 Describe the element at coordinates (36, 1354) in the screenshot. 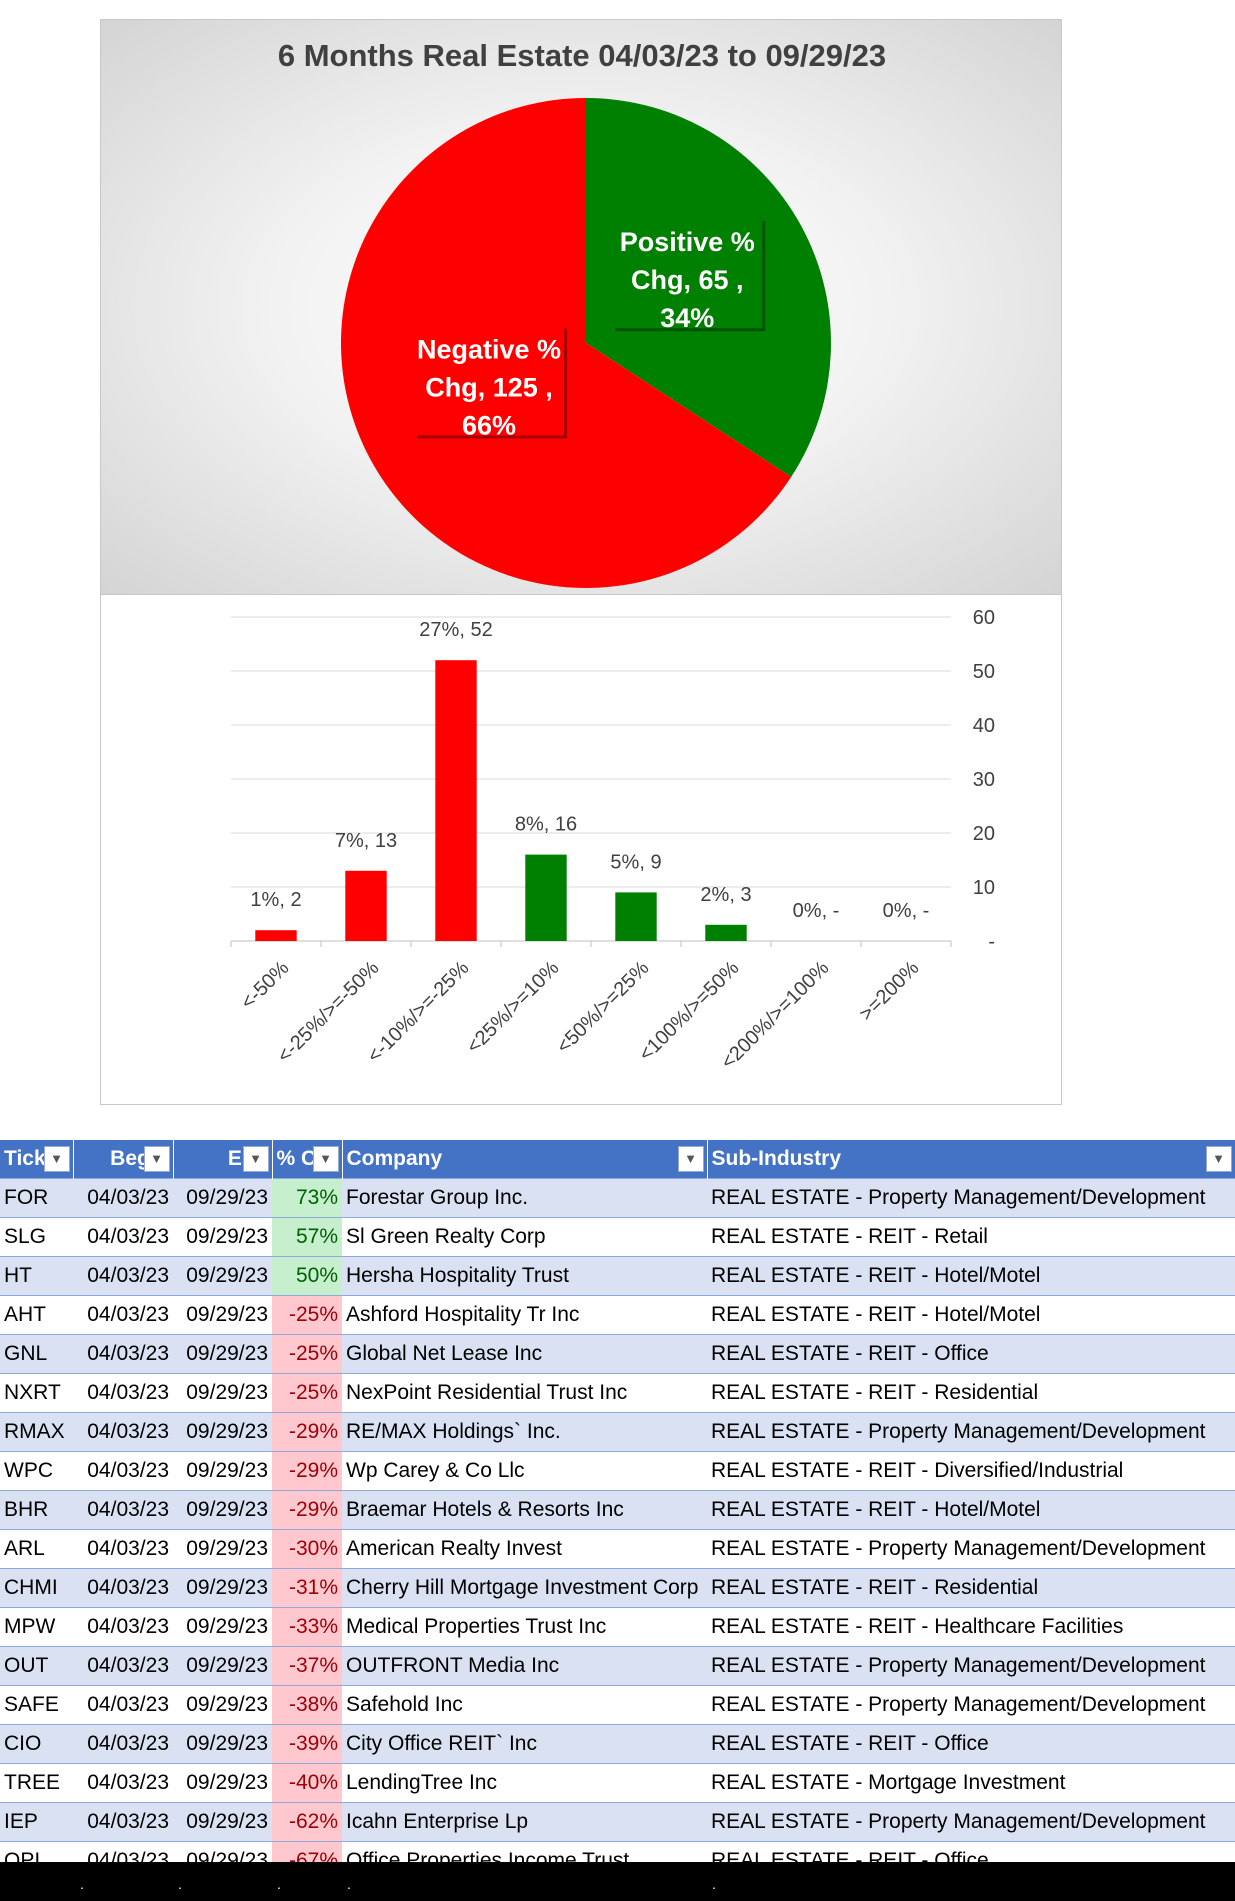

I see `cell-ticker: GNL` at that location.